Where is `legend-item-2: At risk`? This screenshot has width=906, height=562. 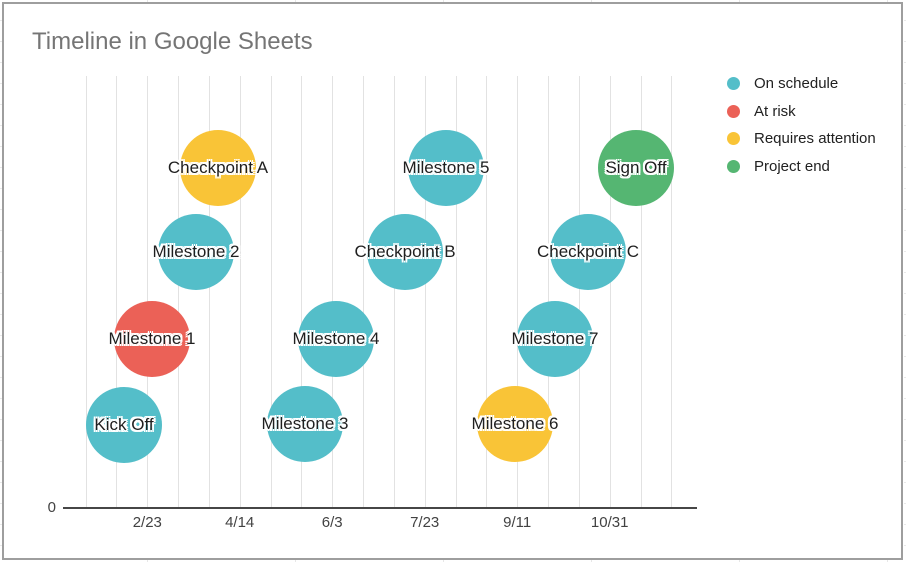 legend-item-2: At risk is located at coordinates (801, 112).